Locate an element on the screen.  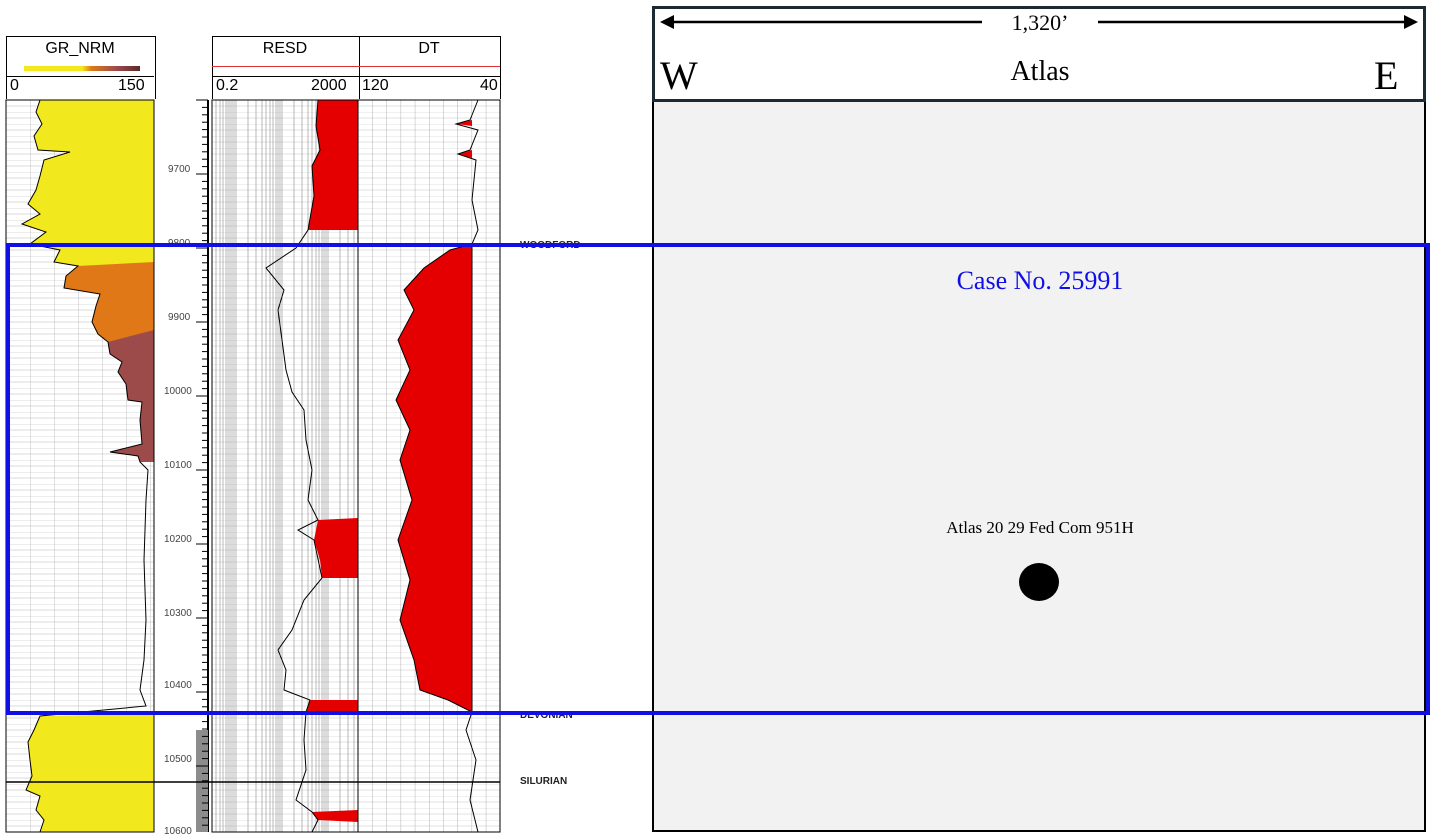
depth-label: 10400 is located at coordinates (178, 685).